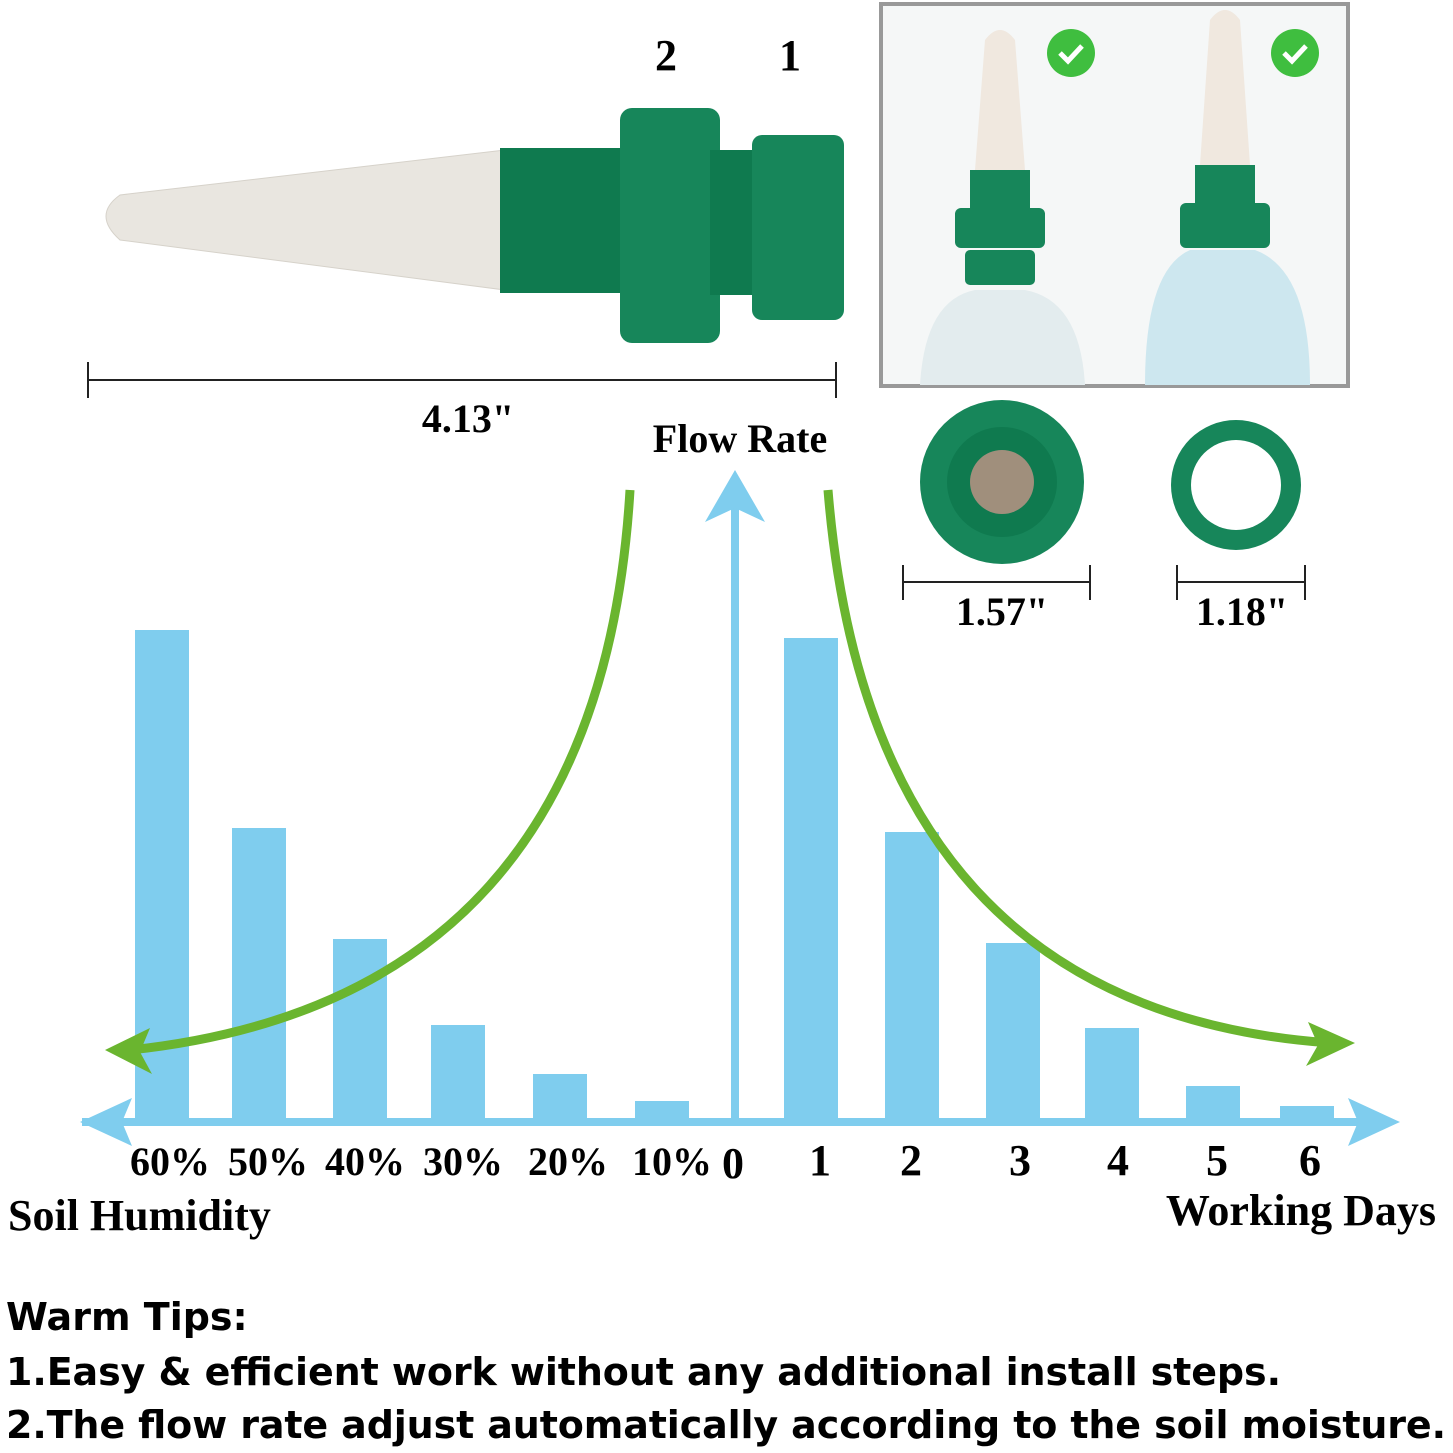  Describe the element at coordinates (170, 1161) in the screenshot. I see `x-tick-label: 60%` at that location.